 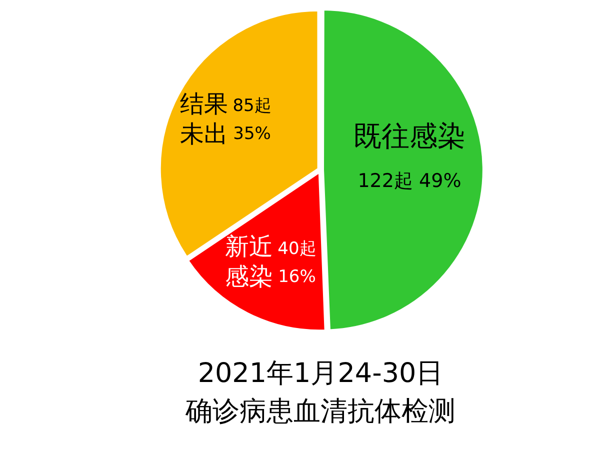 I want to click on text: 确诊病患血清抗体检测, so click(x=320, y=411).